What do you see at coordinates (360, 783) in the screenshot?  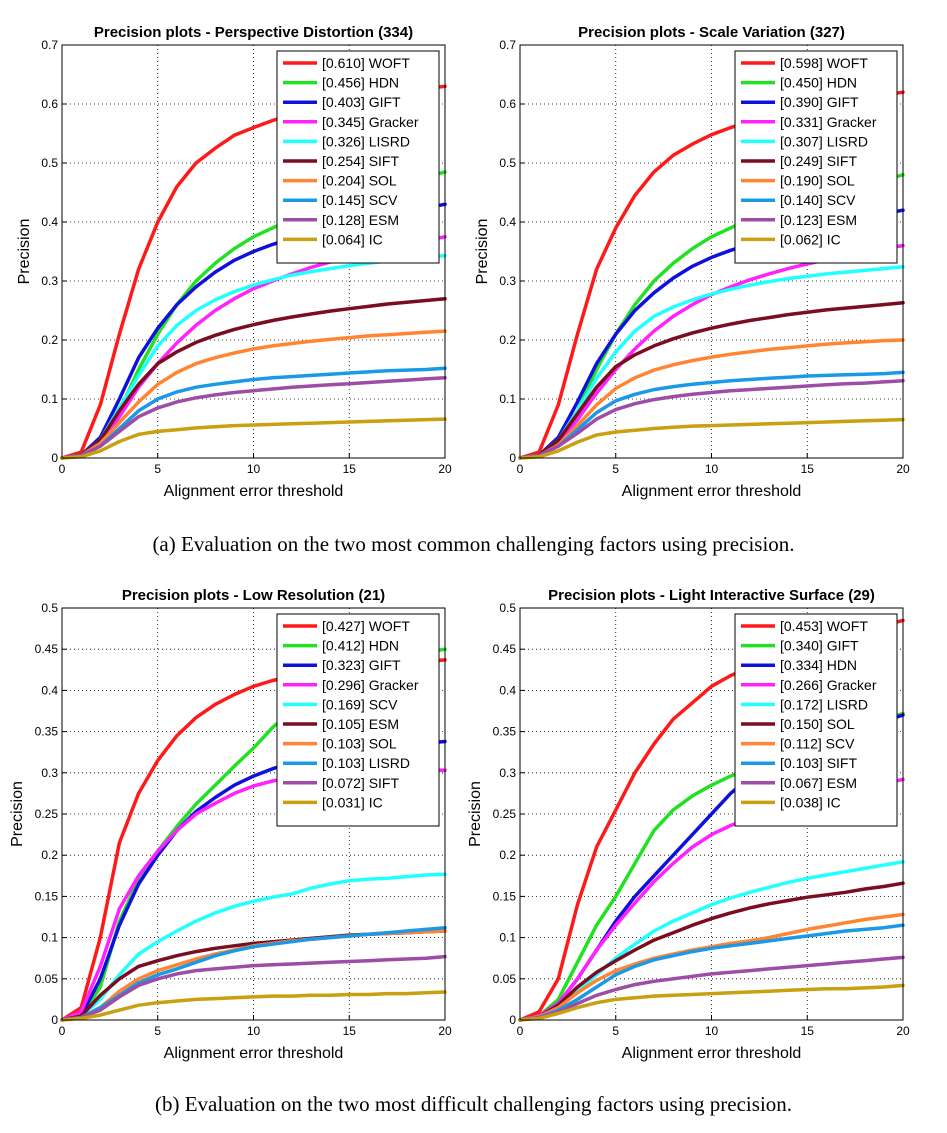 I see `legend-label-sift: [0.072] SIFT` at bounding box center [360, 783].